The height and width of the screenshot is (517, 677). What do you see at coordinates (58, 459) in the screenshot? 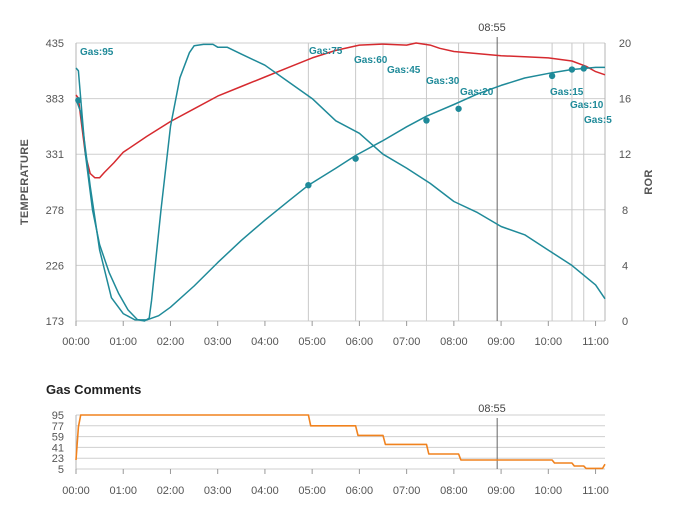
I see `gas-y-tick-label: 23` at bounding box center [58, 459].